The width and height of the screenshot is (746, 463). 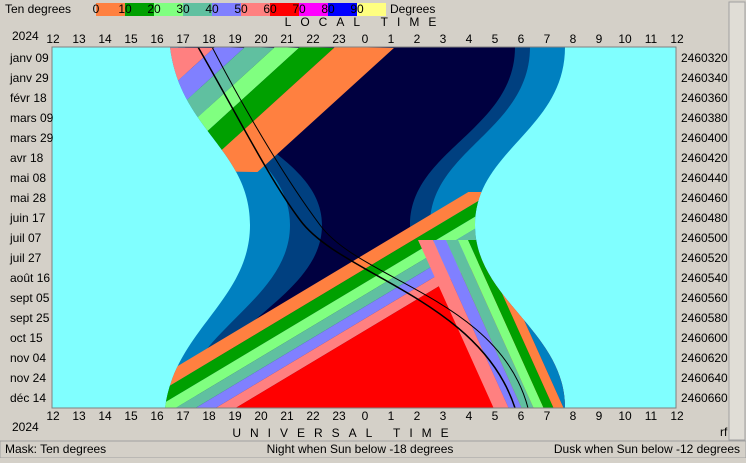 What do you see at coordinates (235, 416) in the screenshot?
I see `bottom-hour-label: 19` at bounding box center [235, 416].